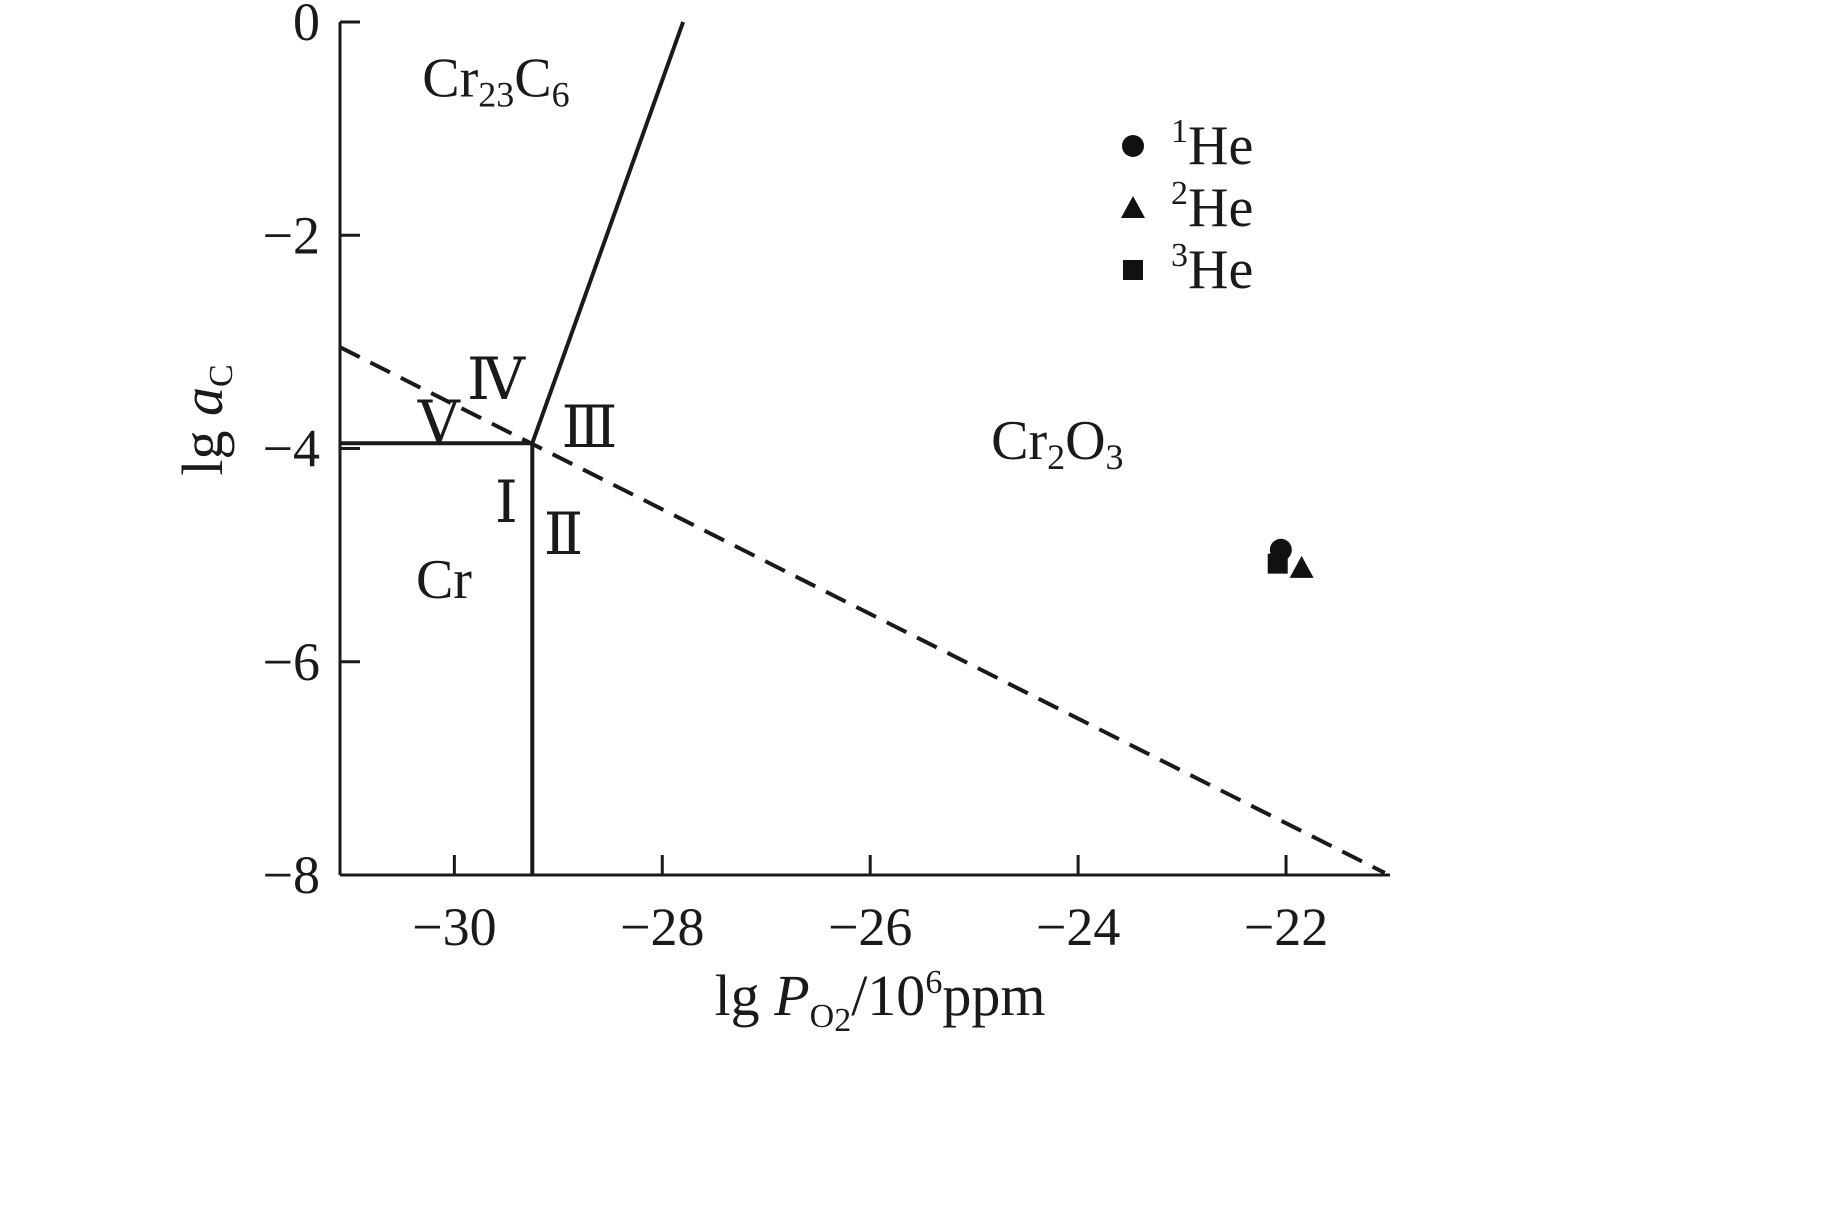  I want to click on legend-entry-superscript: 3, so click(1179, 255).